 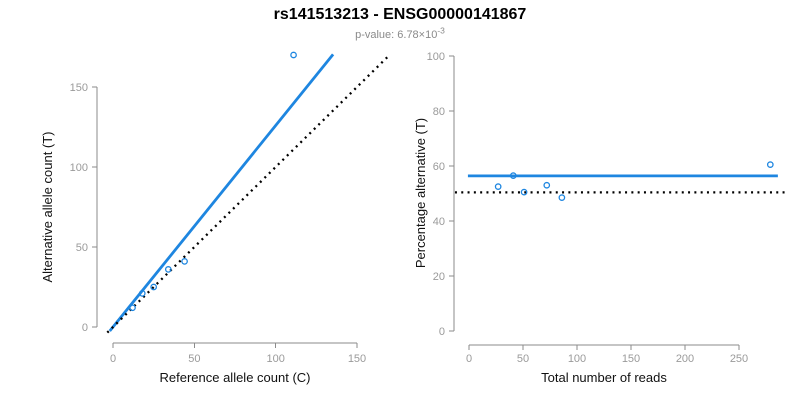 What do you see at coordinates (47, 206) in the screenshot?
I see `left-y-axis-title: Alternative allele count (T)` at bounding box center [47, 206].